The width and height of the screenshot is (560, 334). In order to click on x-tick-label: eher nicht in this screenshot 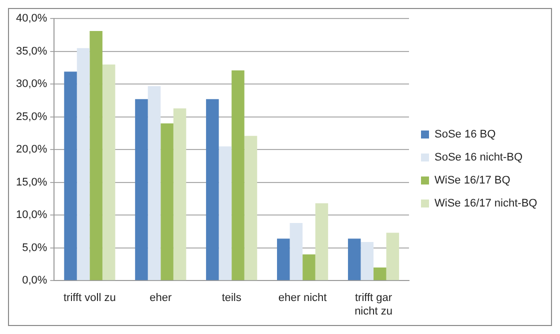, I will do `click(302, 298)`.